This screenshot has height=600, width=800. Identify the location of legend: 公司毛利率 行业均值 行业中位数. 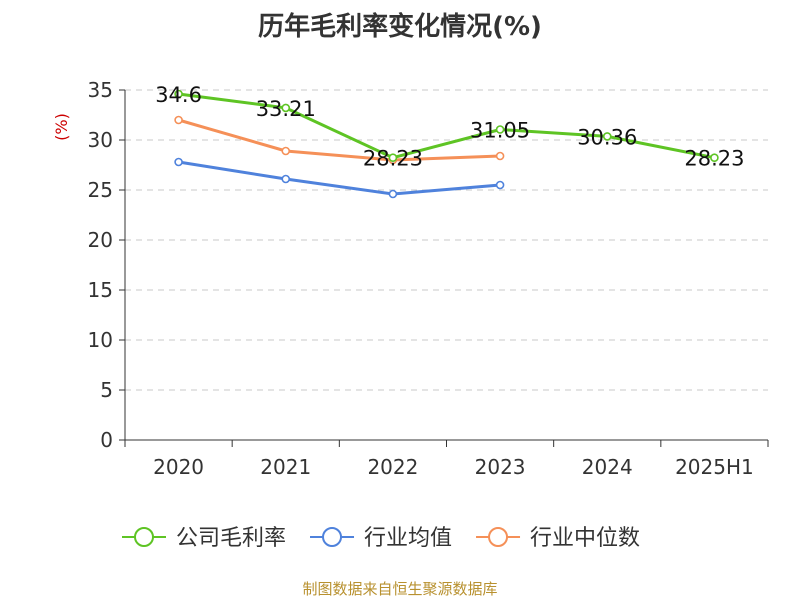
(381, 538).